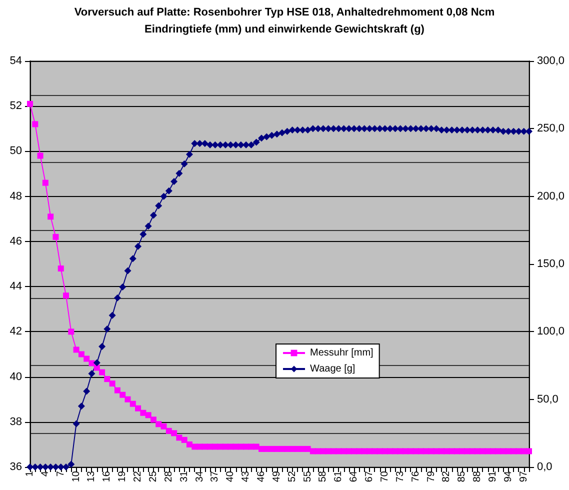  Describe the element at coordinates (551, 196) in the screenshot. I see `y2-tick-label: 200,0` at that location.